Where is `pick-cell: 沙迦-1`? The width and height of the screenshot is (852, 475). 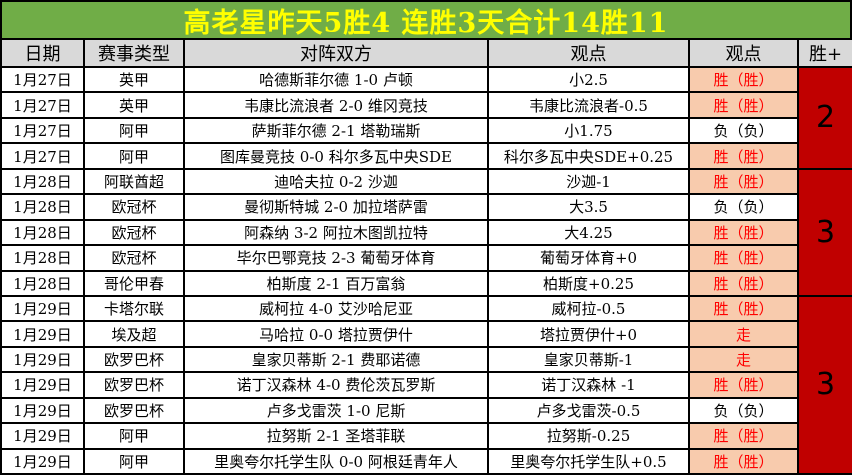
pick-cell: 沙迦-1 is located at coordinates (588, 181).